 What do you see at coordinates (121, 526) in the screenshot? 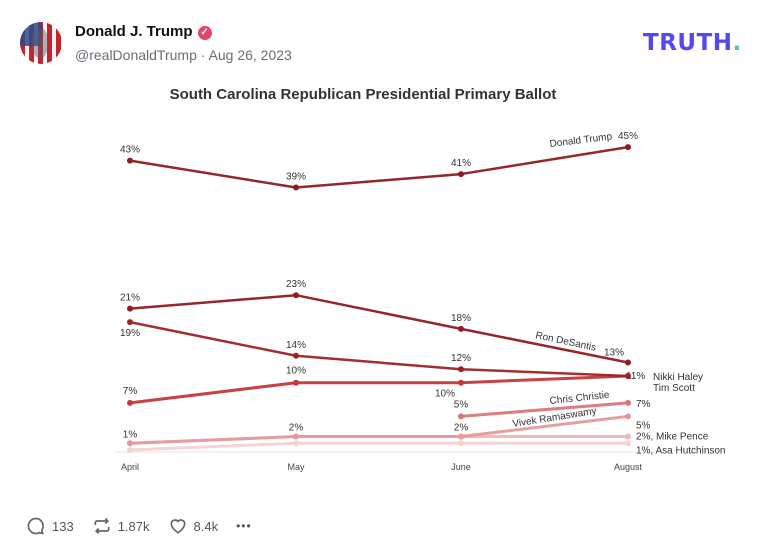
I see `repost-button: 1.87k` at bounding box center [121, 526].